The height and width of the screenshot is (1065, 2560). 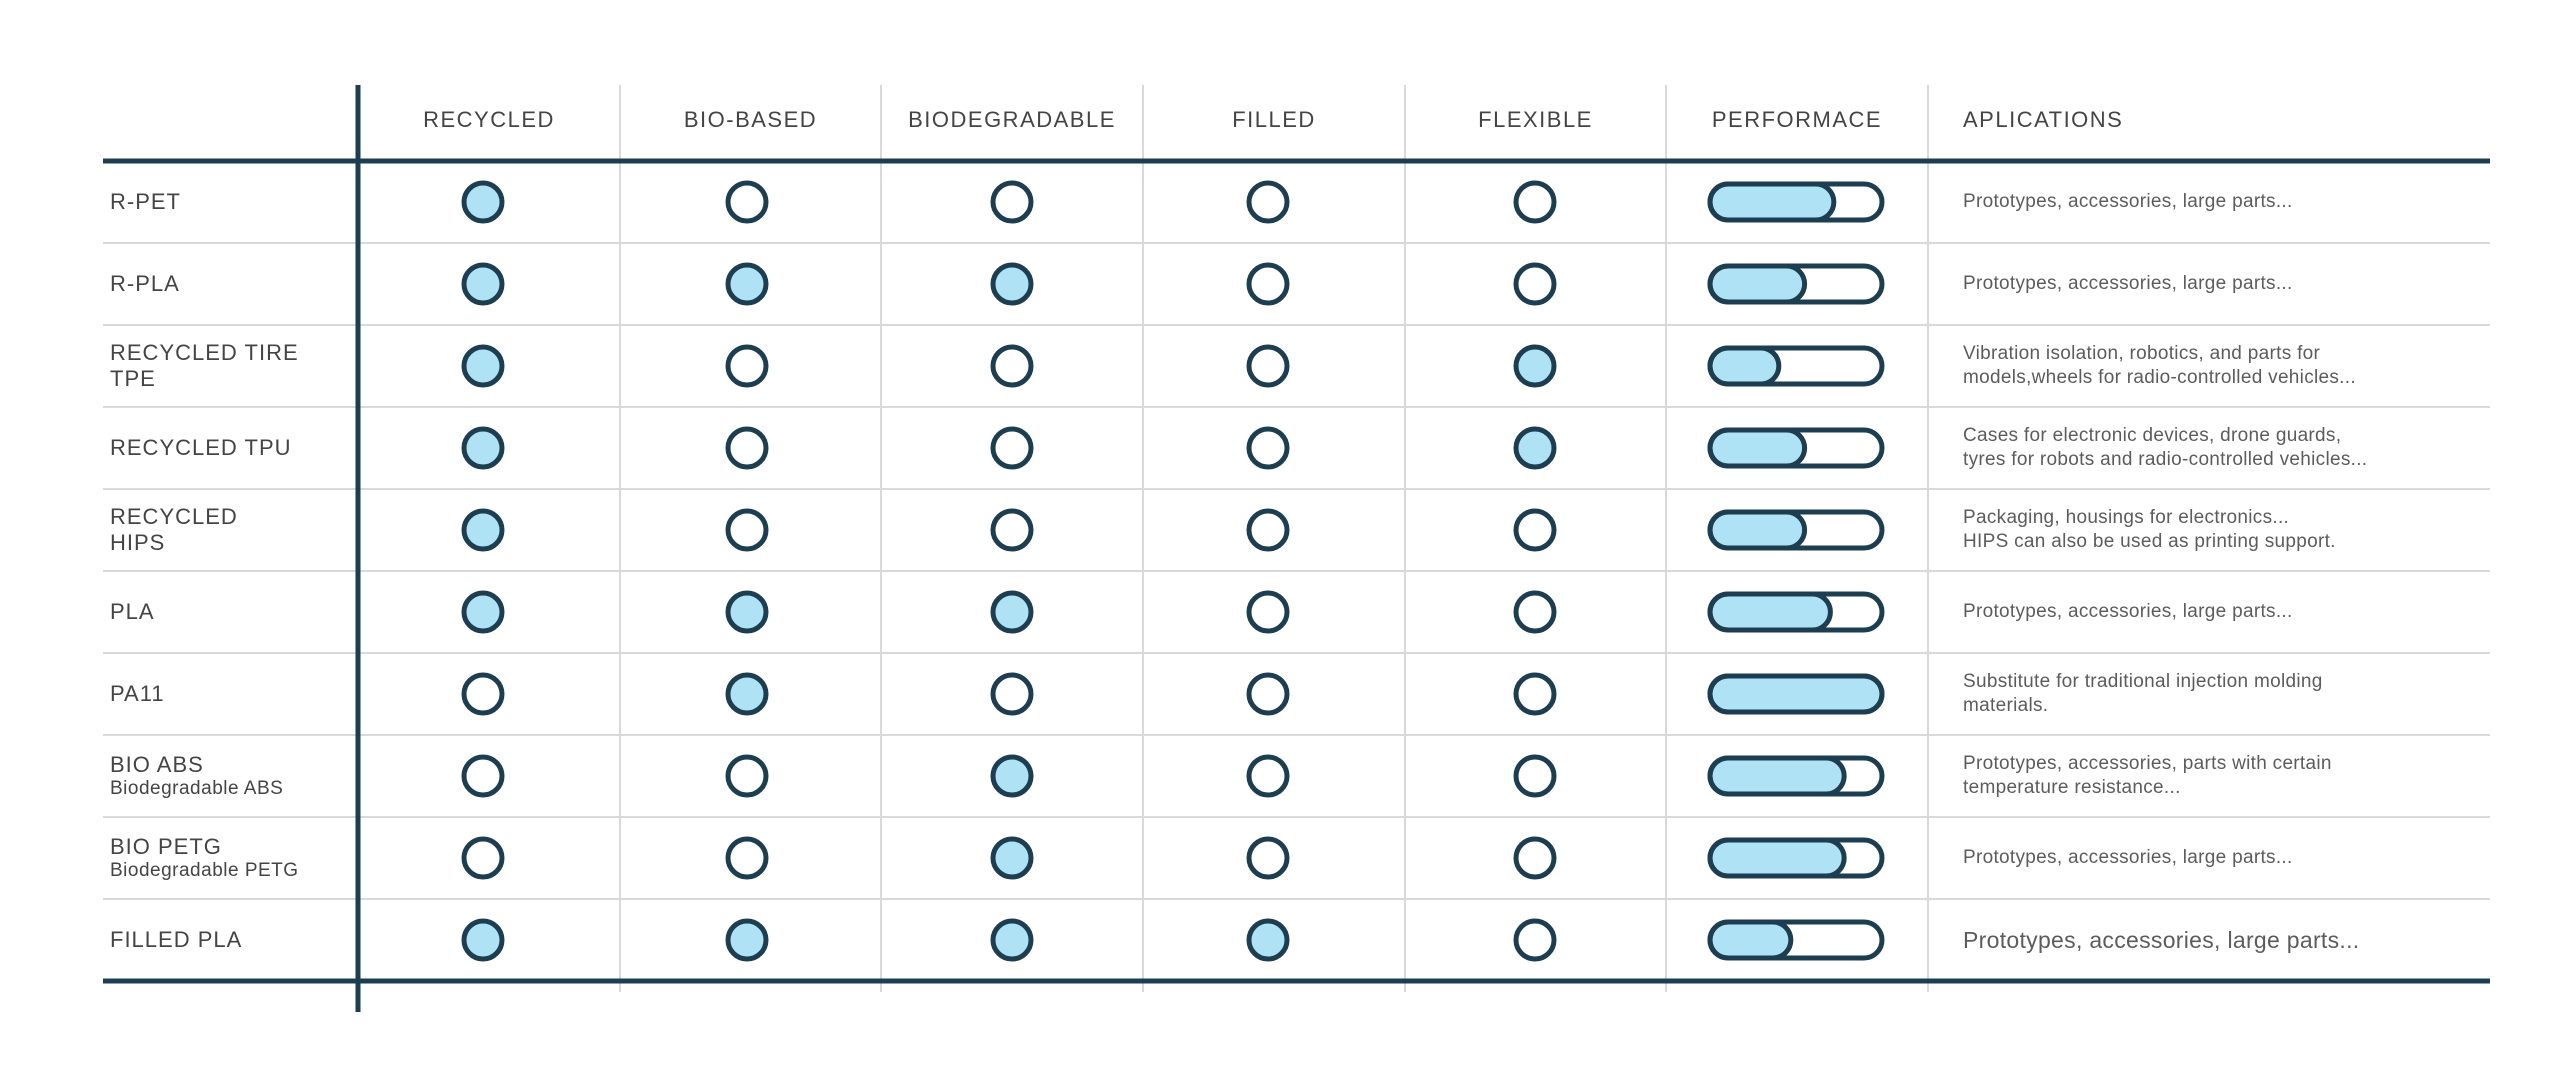 I want to click on row-label: R-PET, so click(x=230, y=202).